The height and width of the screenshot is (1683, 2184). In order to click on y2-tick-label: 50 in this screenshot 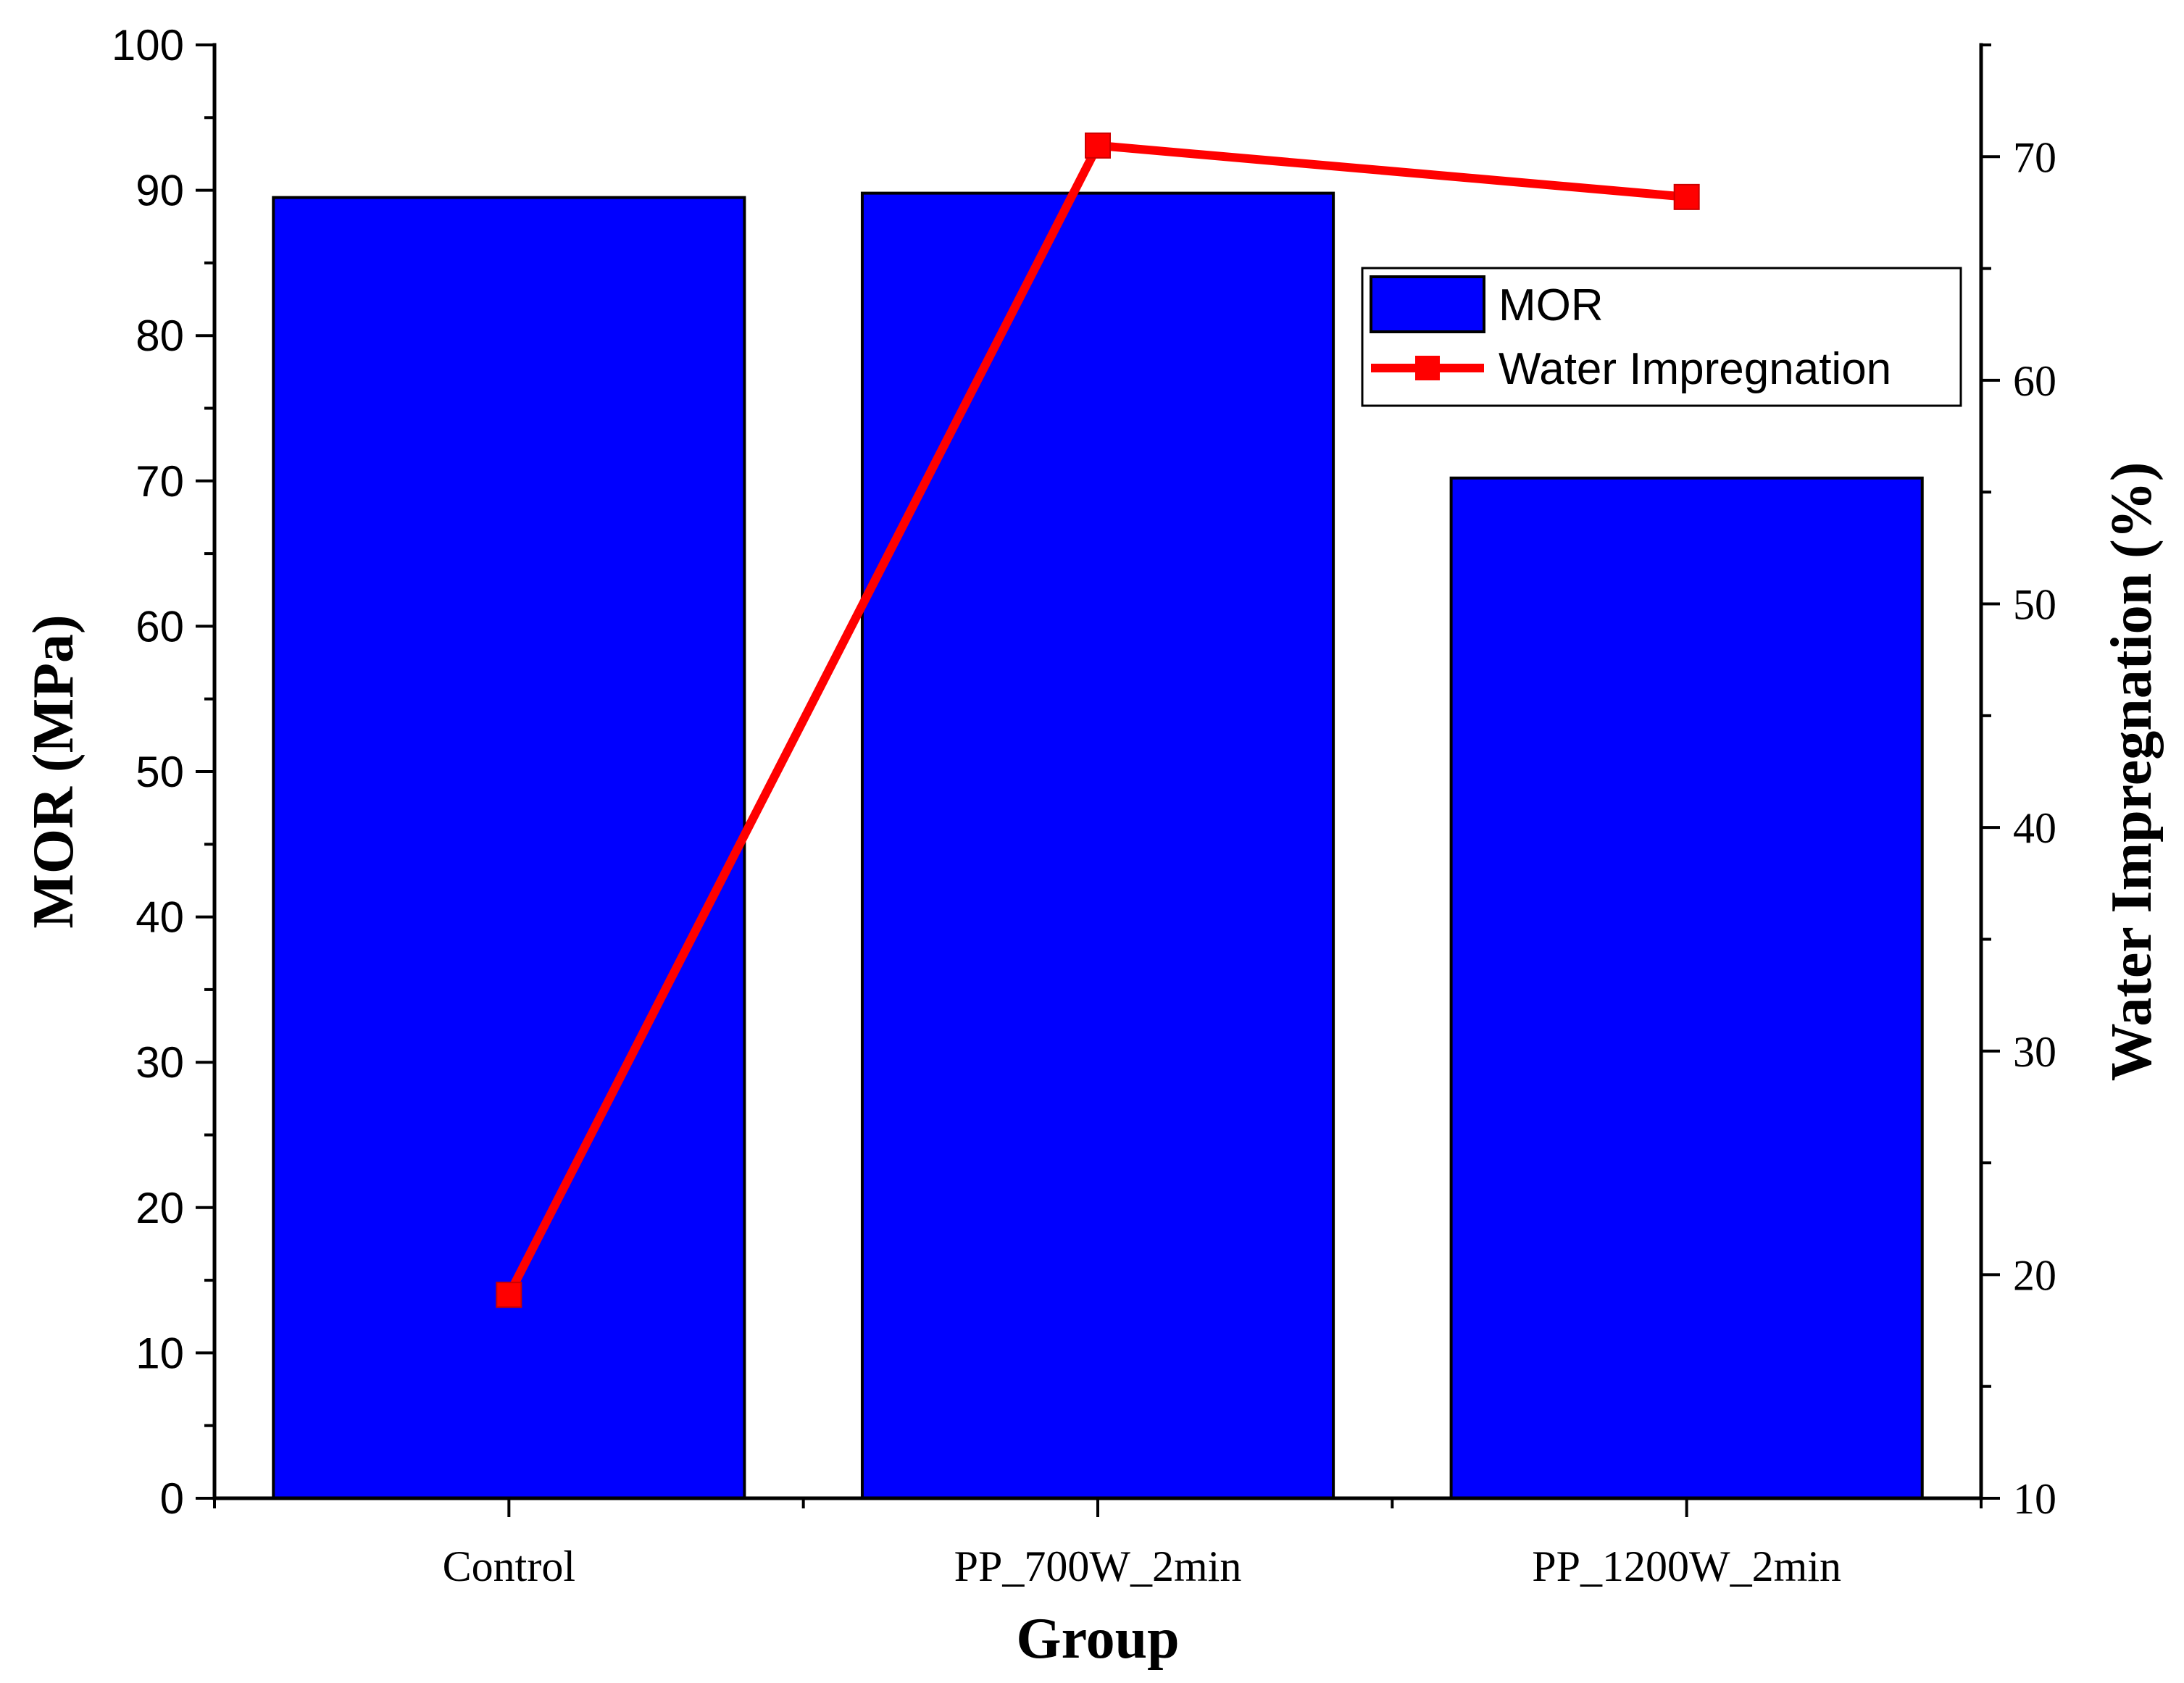, I will do `click(2035, 605)`.